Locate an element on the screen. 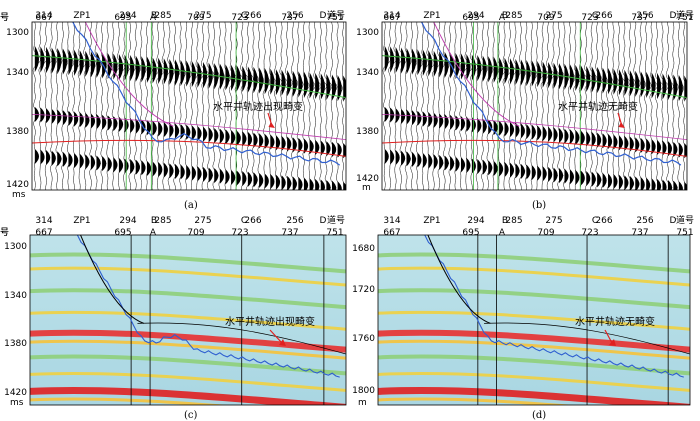 The image size is (700, 421). y-tick-label: 1680 is located at coordinates (363, 249).